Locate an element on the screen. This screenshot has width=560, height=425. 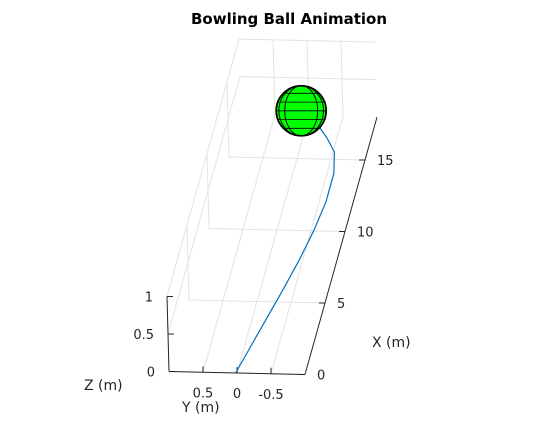
trajectory-line is located at coordinates (285, 250).